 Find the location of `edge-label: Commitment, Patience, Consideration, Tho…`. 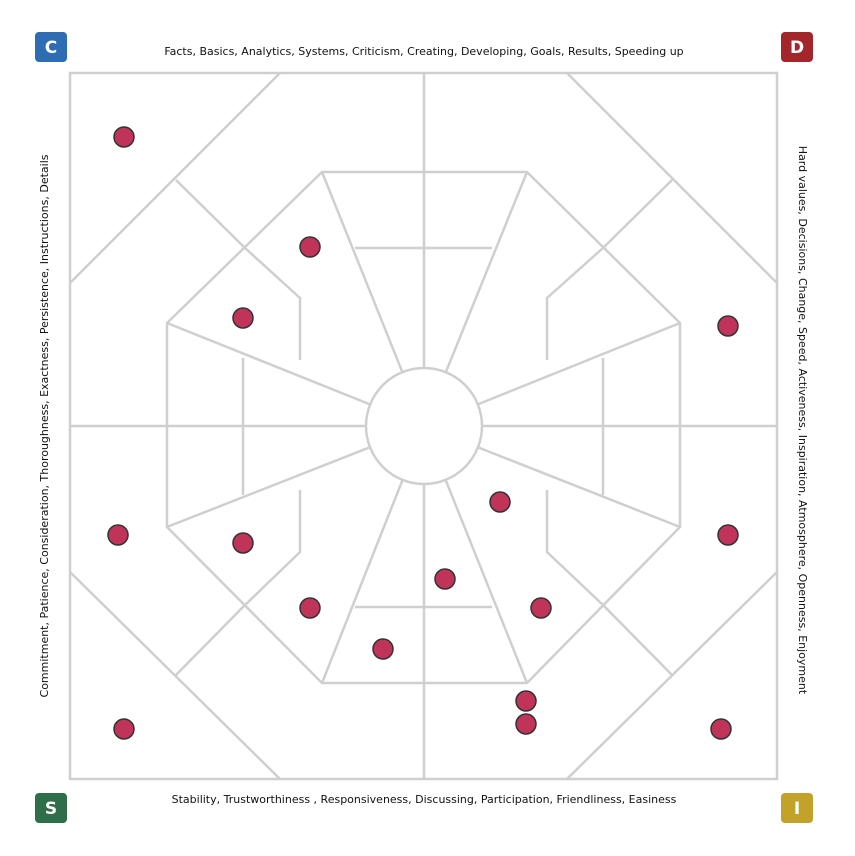

edge-label: Commitment, Patience, Consideration, Tho… is located at coordinates (44, 425).